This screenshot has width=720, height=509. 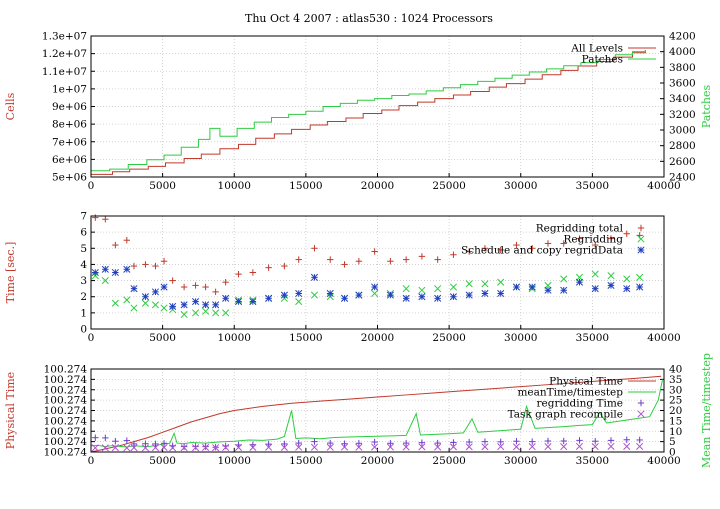 I want to click on legend-label: Regridding, so click(x=593, y=240).